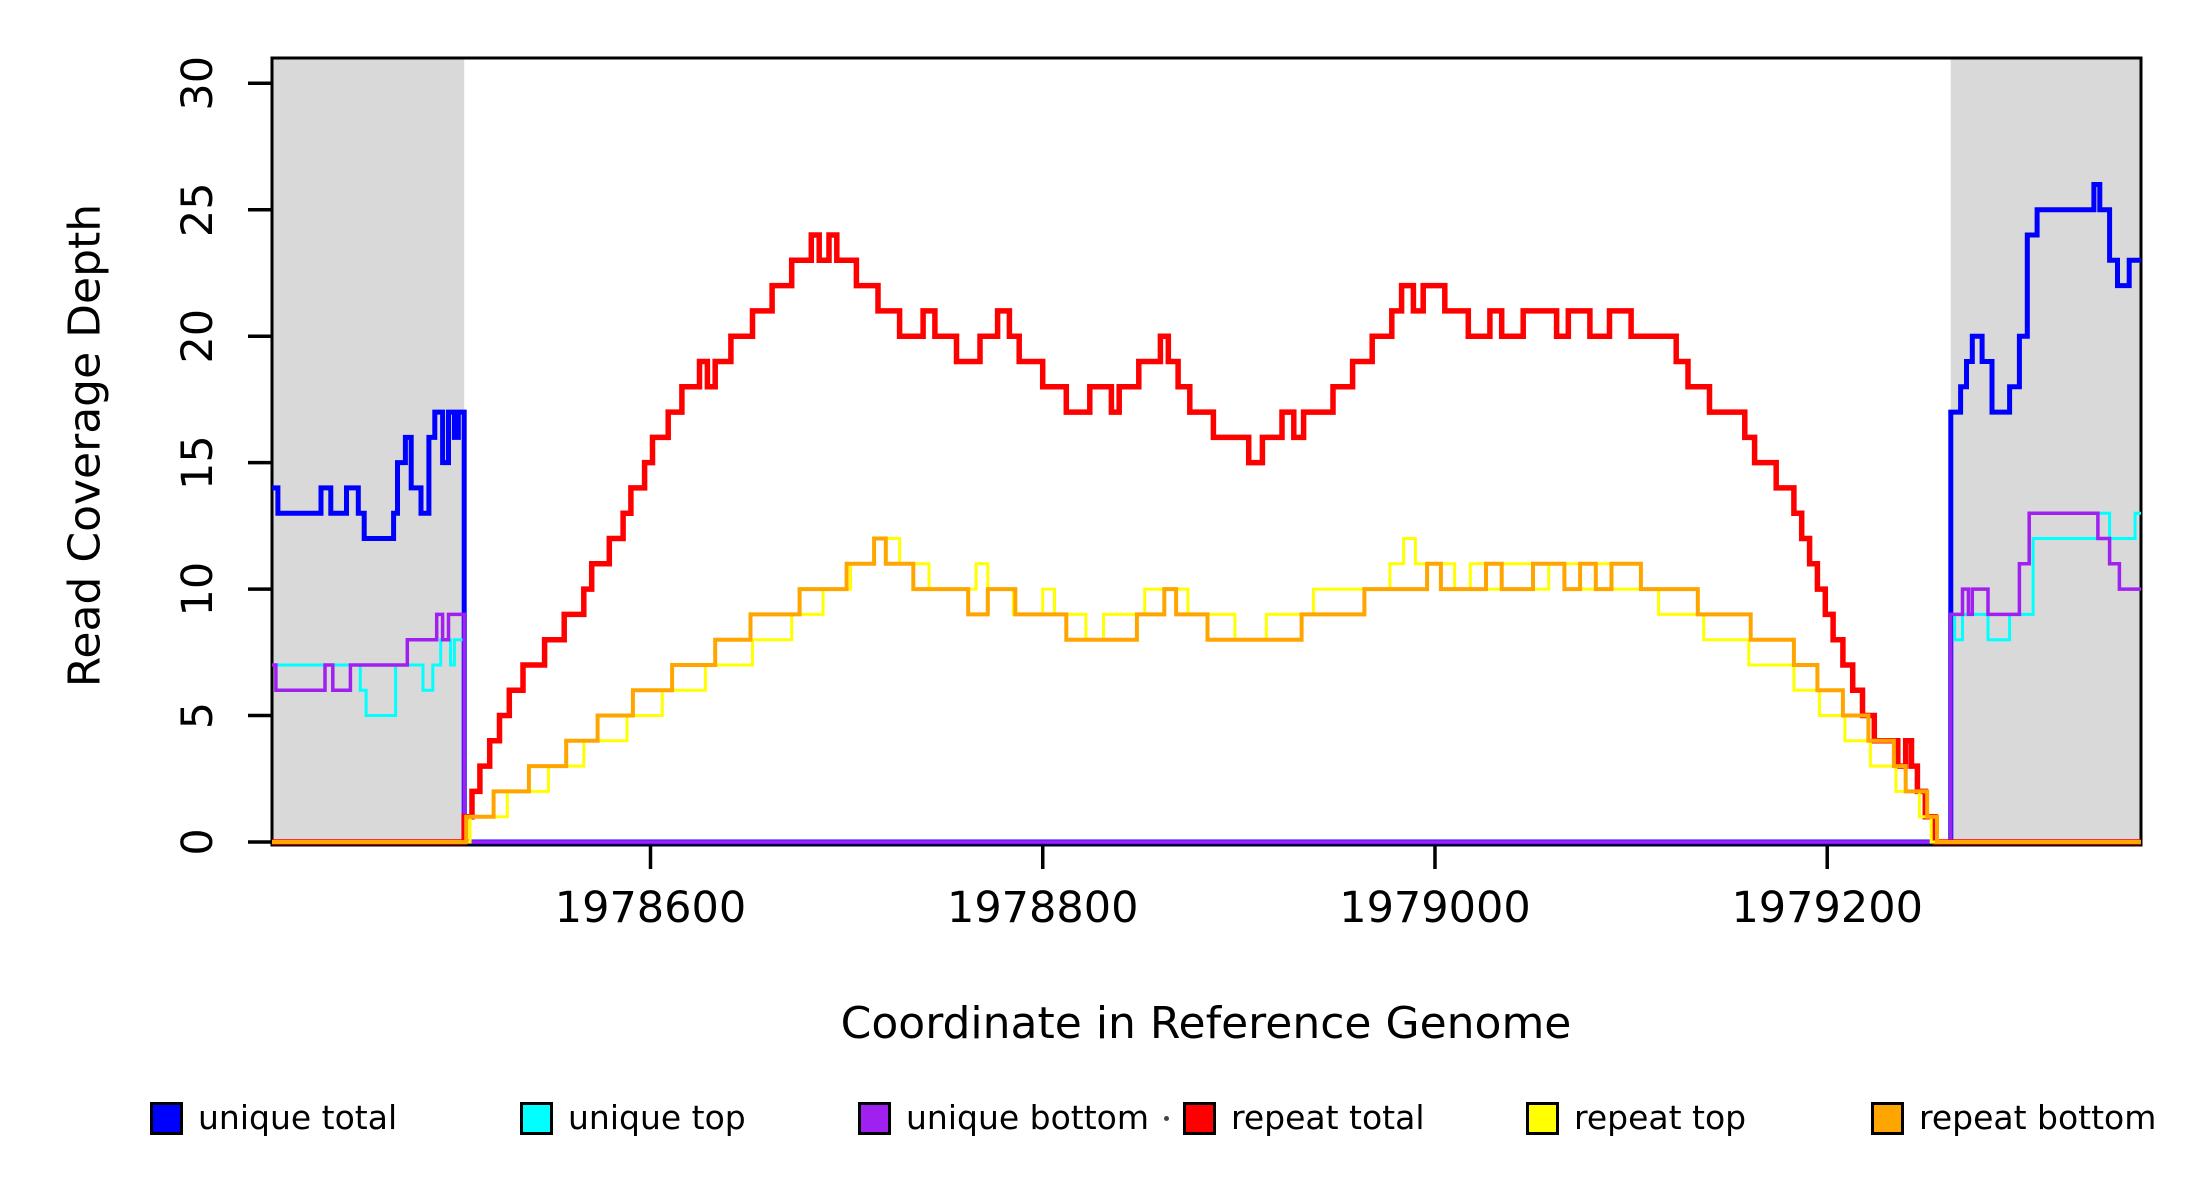 This screenshot has height=1200, width=2200. What do you see at coordinates (1043, 908) in the screenshot?
I see `x-tick-label: 1978800` at bounding box center [1043, 908].